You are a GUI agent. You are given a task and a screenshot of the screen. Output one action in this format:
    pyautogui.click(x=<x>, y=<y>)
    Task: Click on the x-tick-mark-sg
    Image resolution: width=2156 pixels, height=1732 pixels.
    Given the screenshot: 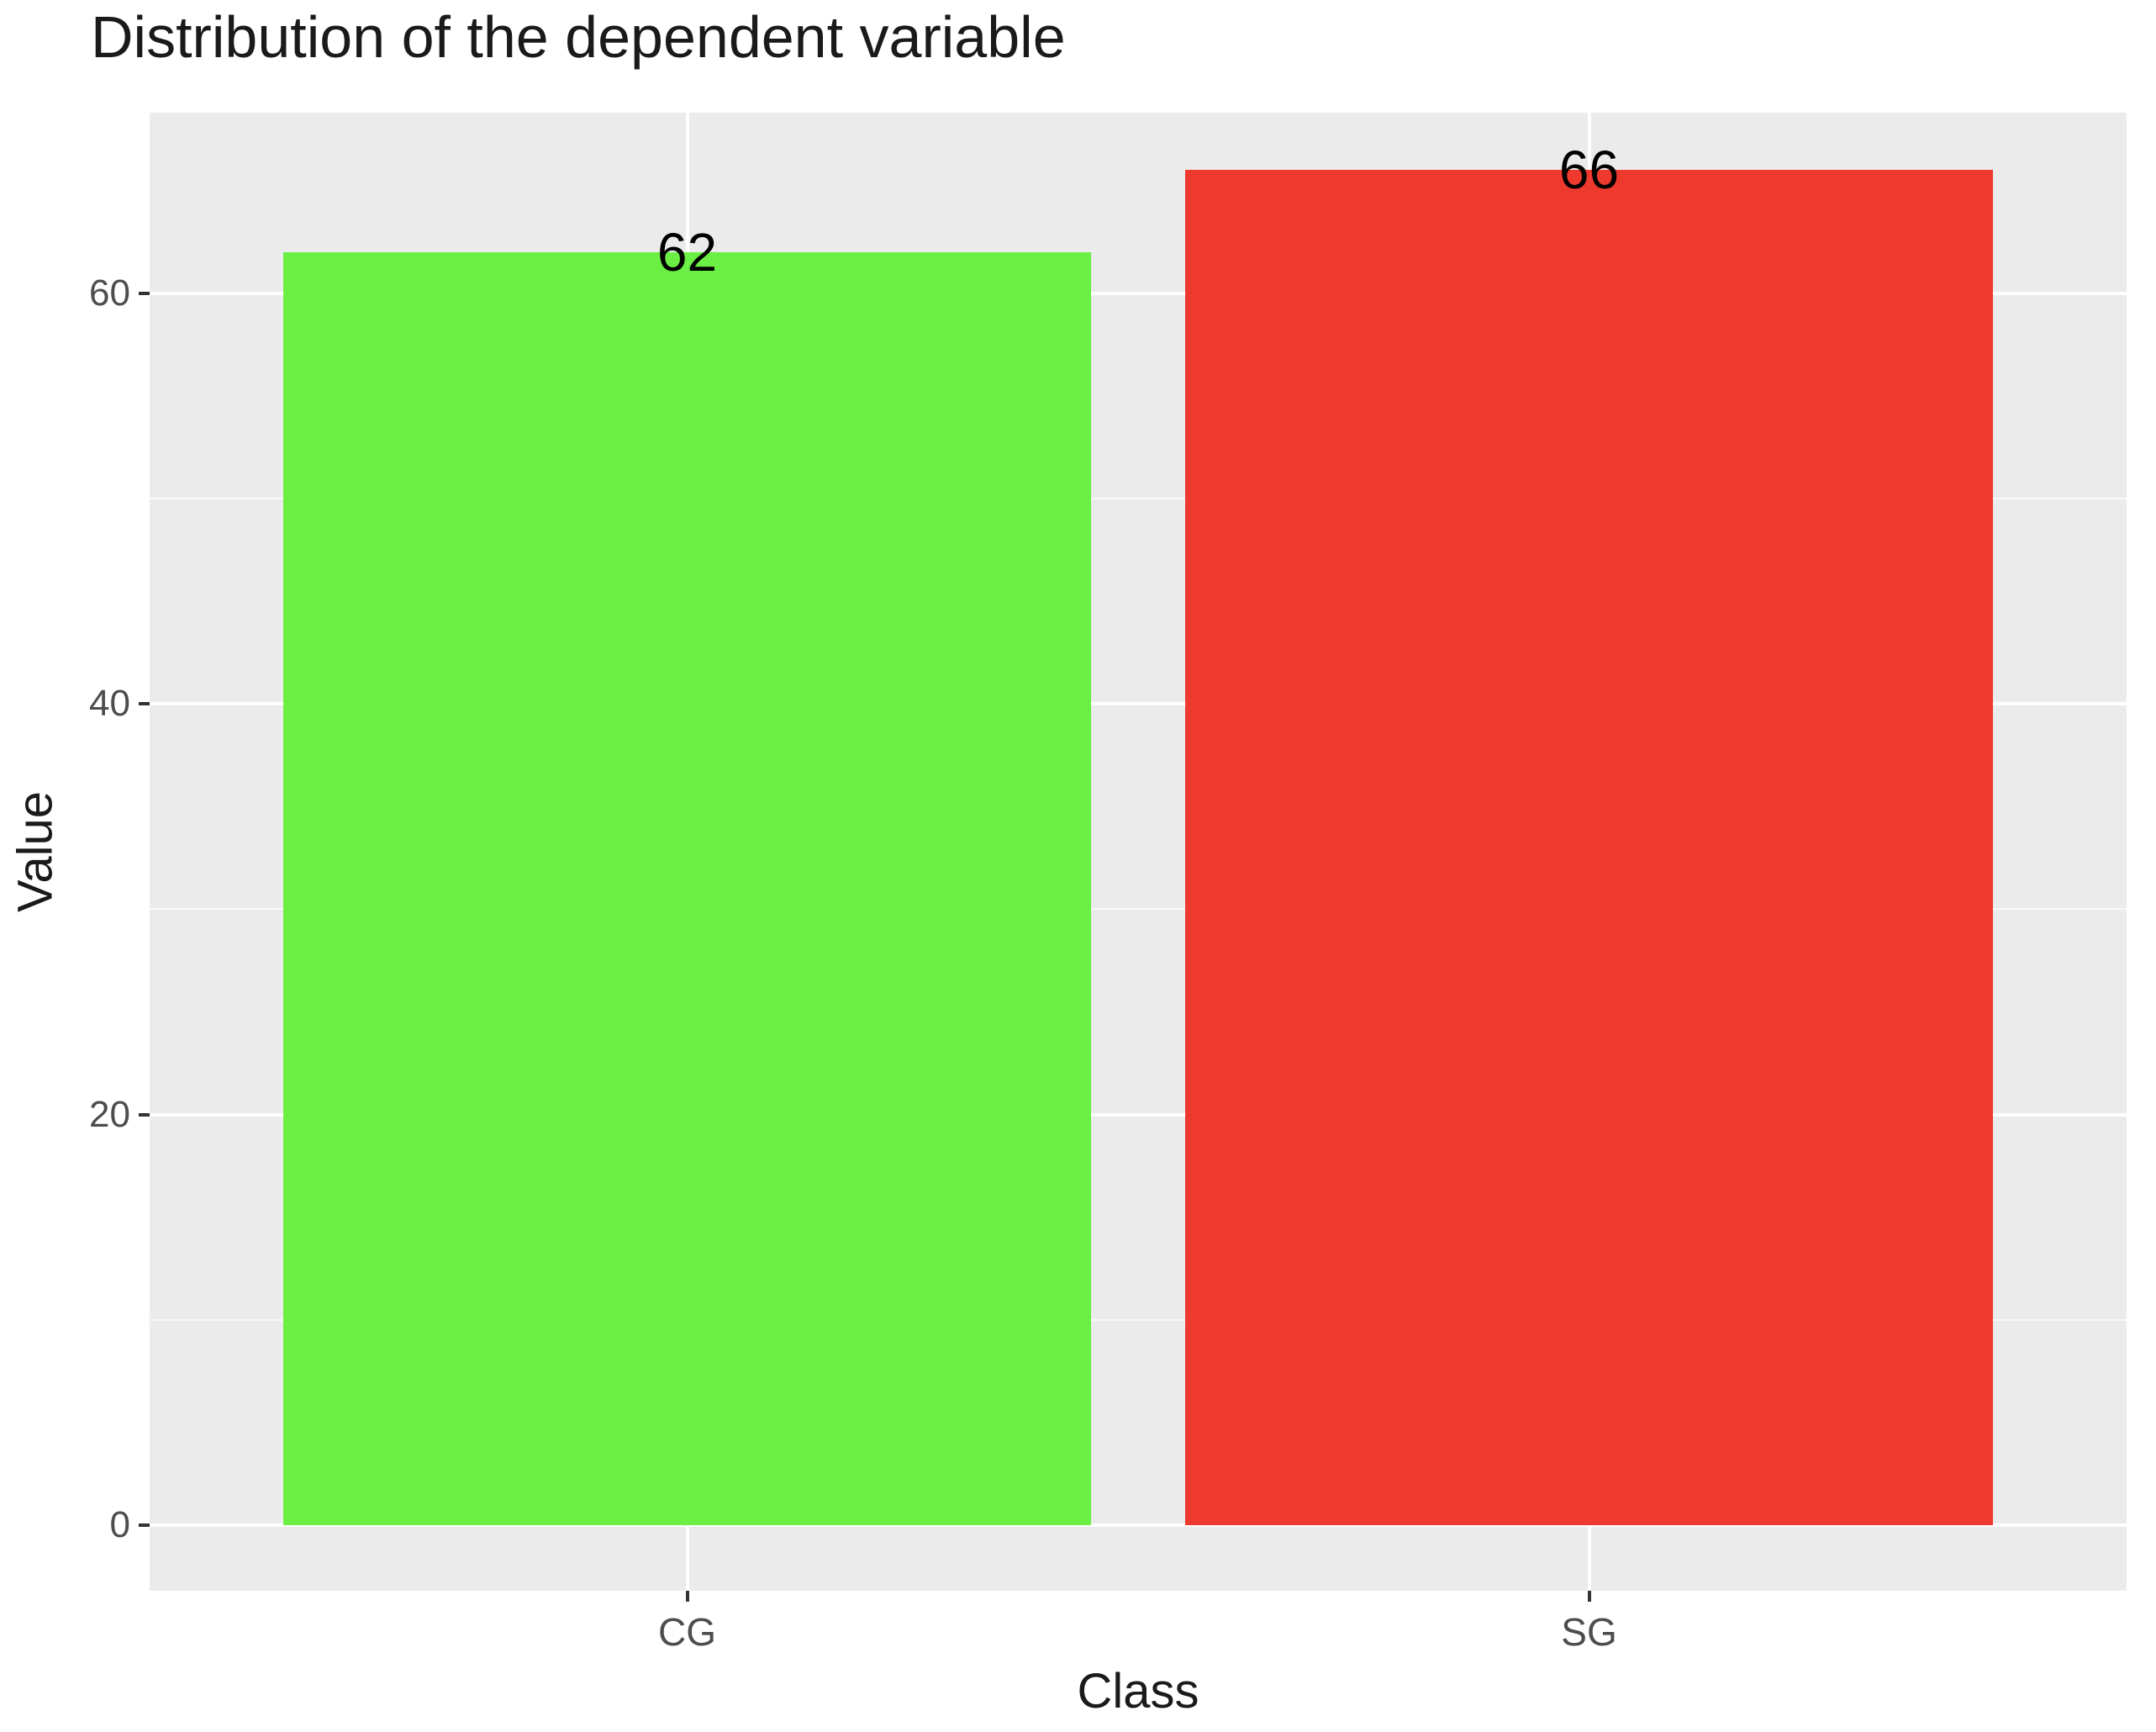 What is the action you would take?
    pyautogui.click(x=1589, y=1596)
    